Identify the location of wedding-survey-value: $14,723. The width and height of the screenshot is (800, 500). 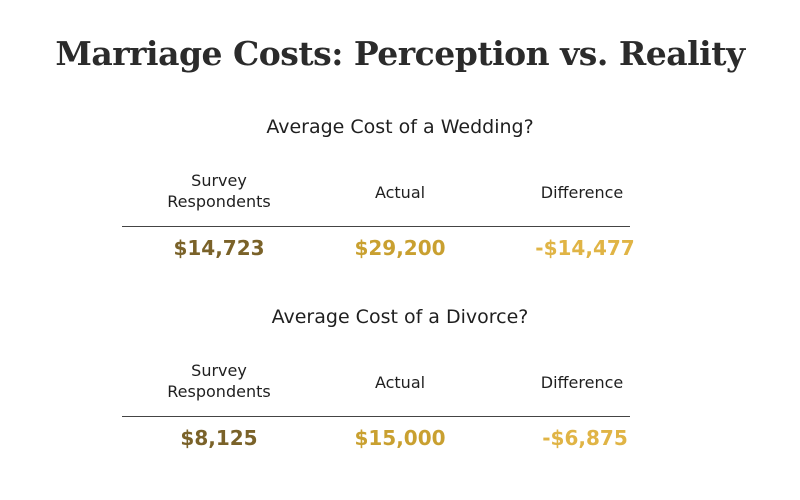
(219, 248).